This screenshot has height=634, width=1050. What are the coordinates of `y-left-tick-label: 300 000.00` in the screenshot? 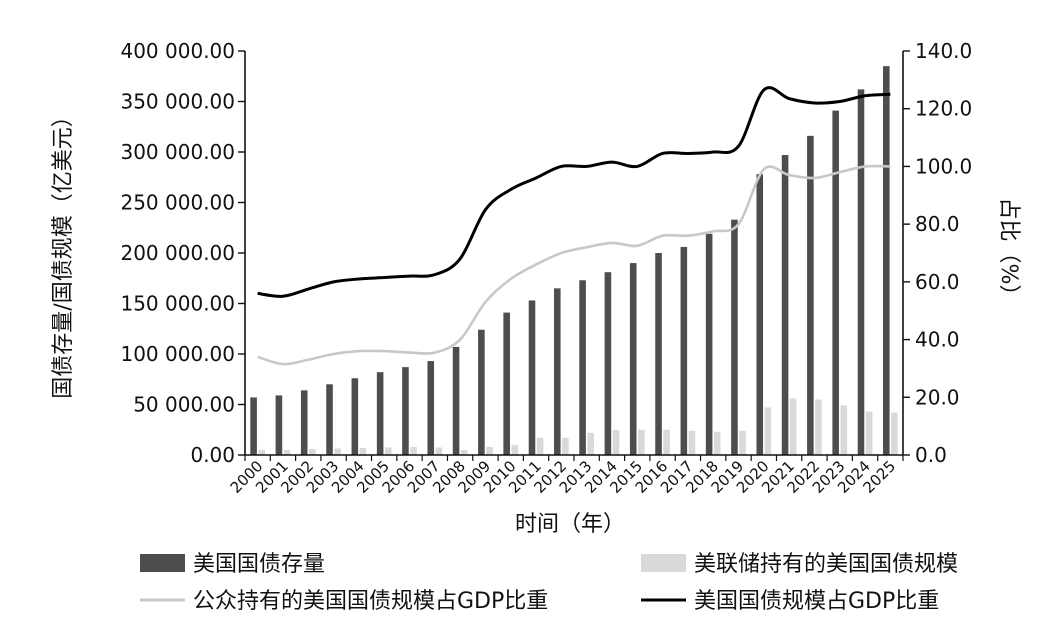 It's located at (177, 152).